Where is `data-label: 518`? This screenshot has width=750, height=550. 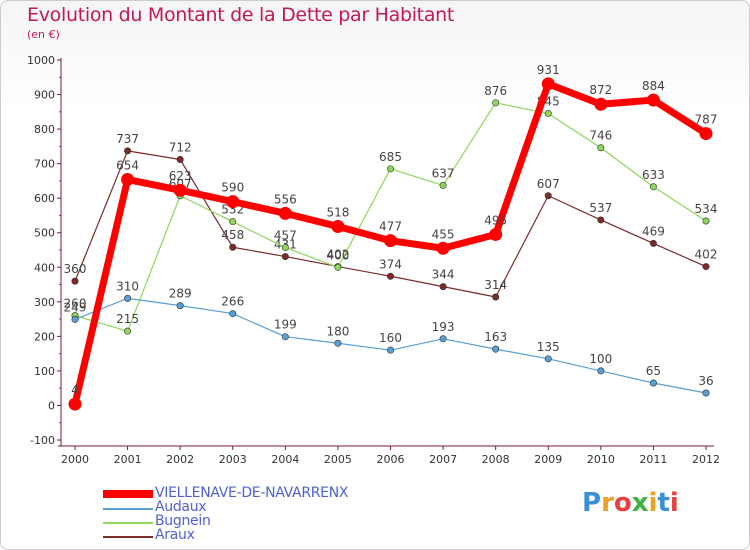
data-label: 518 is located at coordinates (337, 213).